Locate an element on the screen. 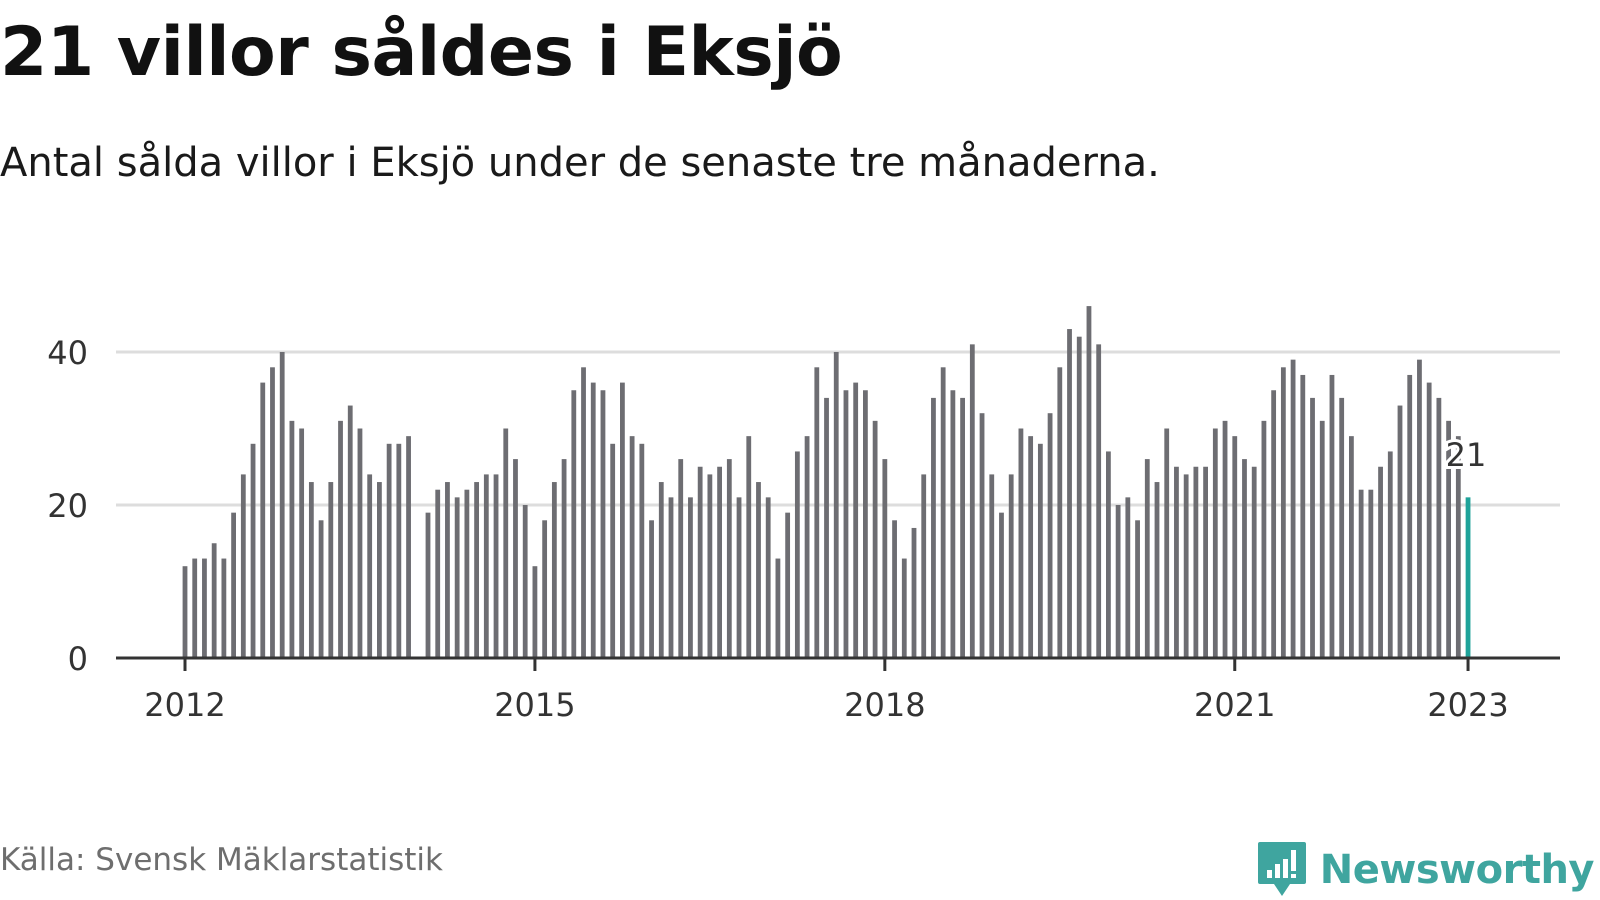 The image size is (1600, 900). bar-highlight is located at coordinates (1468, 577).